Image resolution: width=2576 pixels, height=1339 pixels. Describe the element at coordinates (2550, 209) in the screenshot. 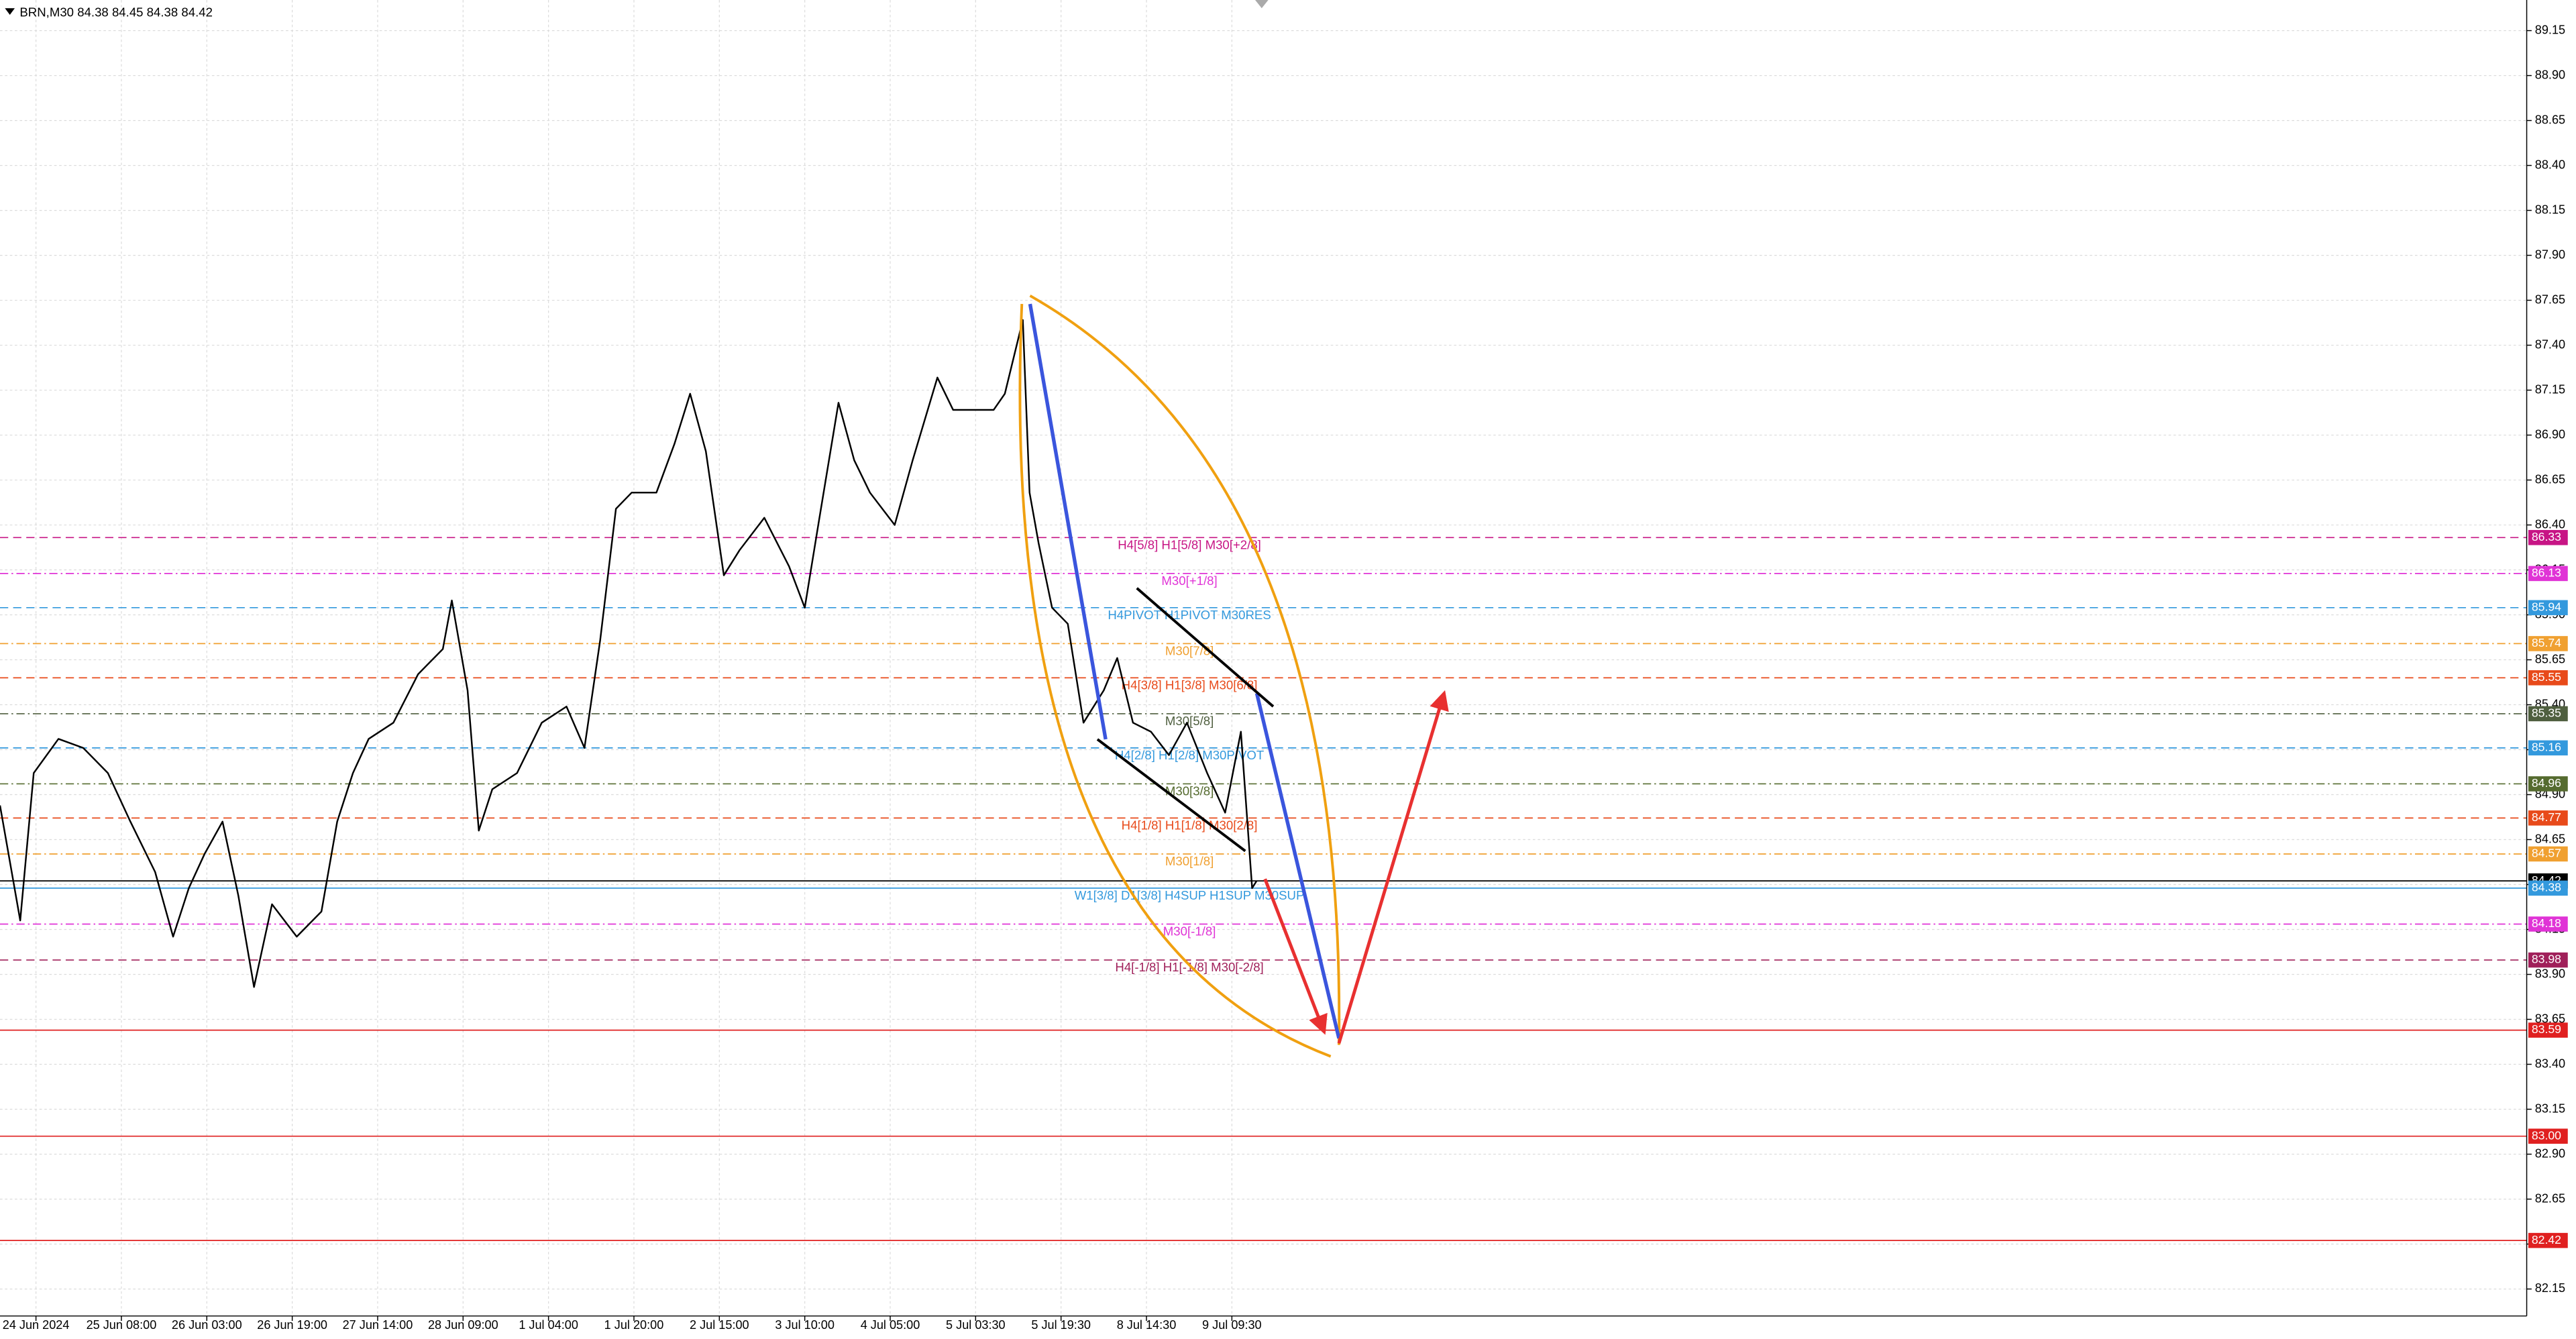

I see `y-tick-label: 88.15` at that location.